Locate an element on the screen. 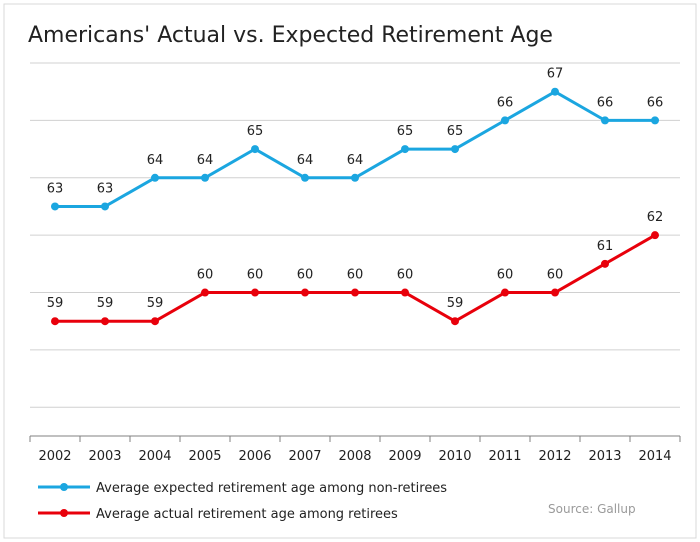  x-tick-label: 2009 is located at coordinates (404, 456).